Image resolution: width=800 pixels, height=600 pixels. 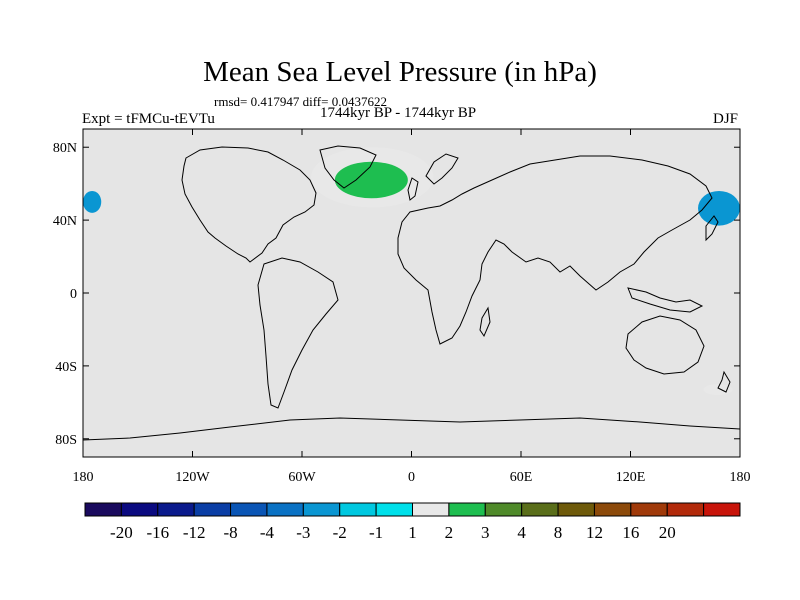 I want to click on colorbar-label: 12, so click(x=594, y=532).